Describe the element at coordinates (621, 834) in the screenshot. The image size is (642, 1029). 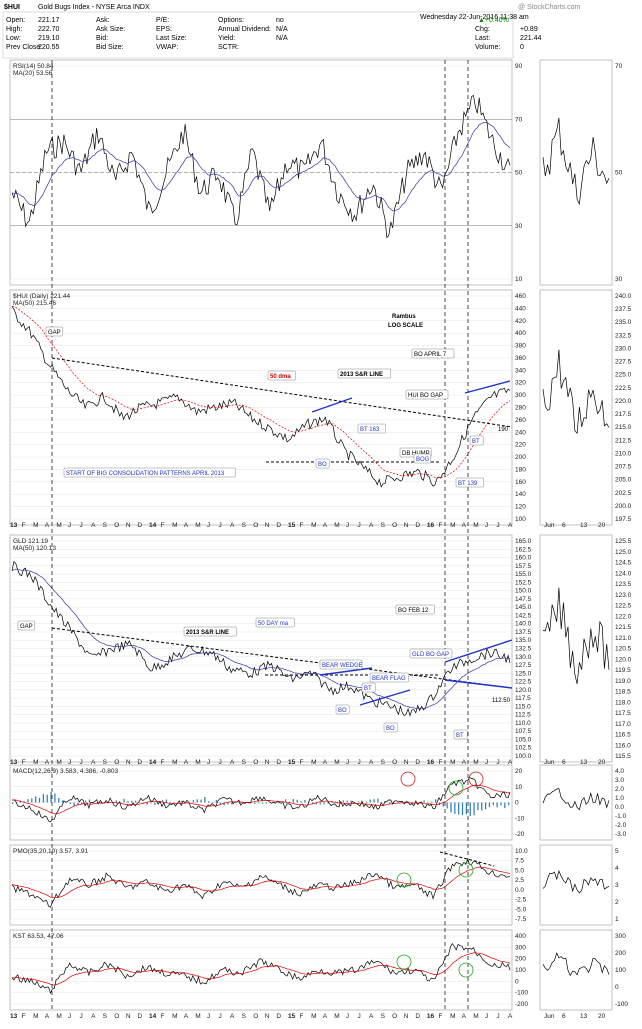
I see `side-tick-label: -3.0` at that location.